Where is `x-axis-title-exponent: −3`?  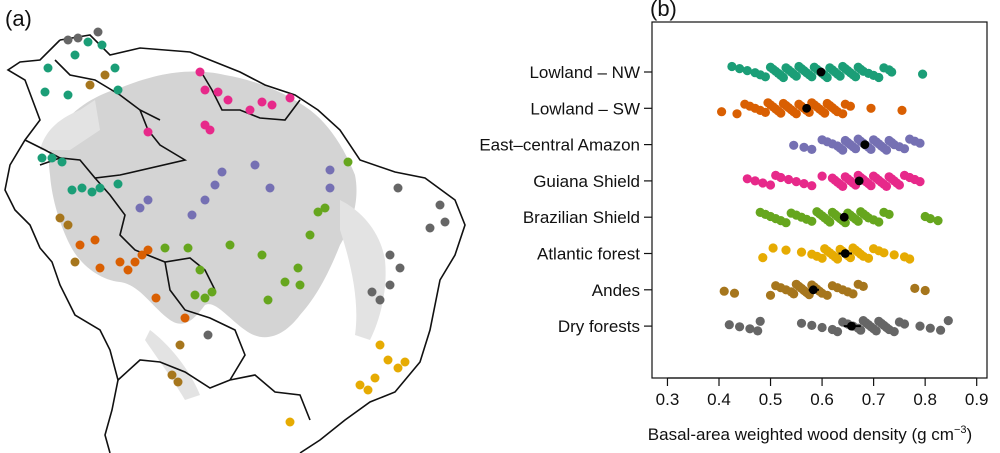 x-axis-title-exponent: −3 is located at coordinates (960, 430).